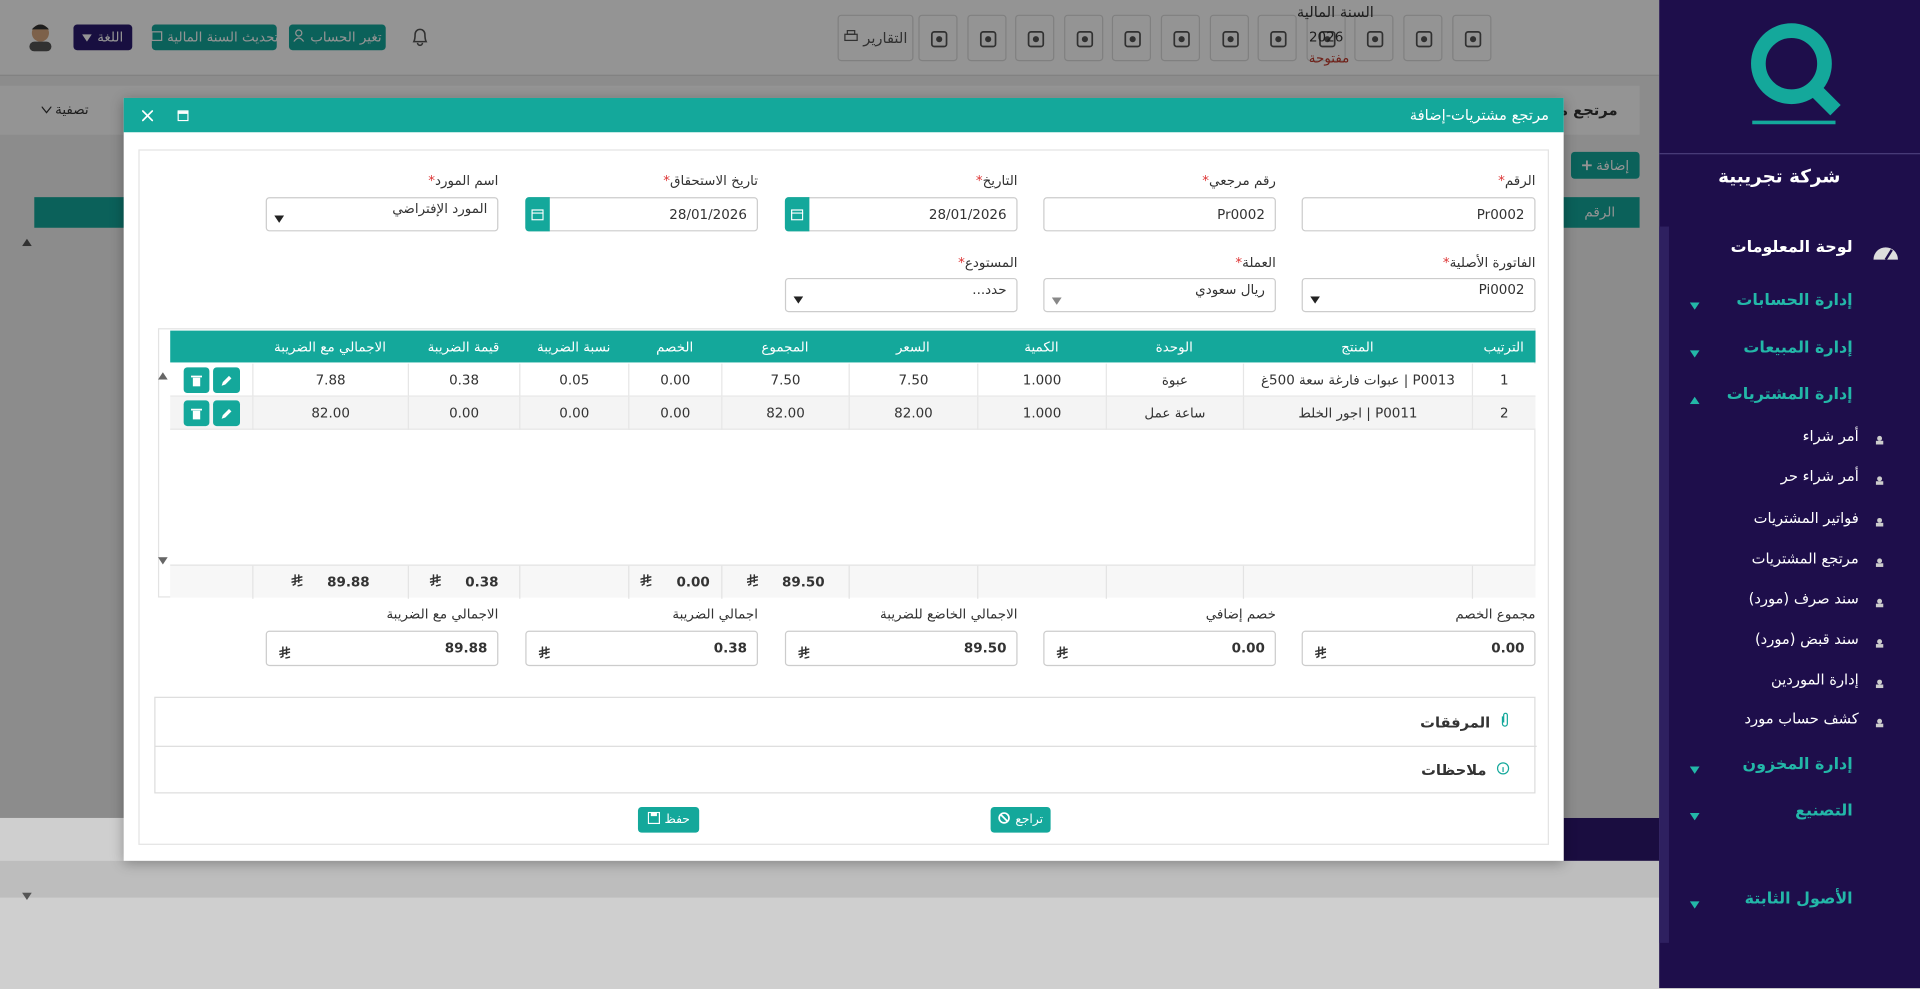 This screenshot has height=989, width=1920. Describe the element at coordinates (674, 582) in the screenshot. I see `totals-cell: 0.00` at that location.